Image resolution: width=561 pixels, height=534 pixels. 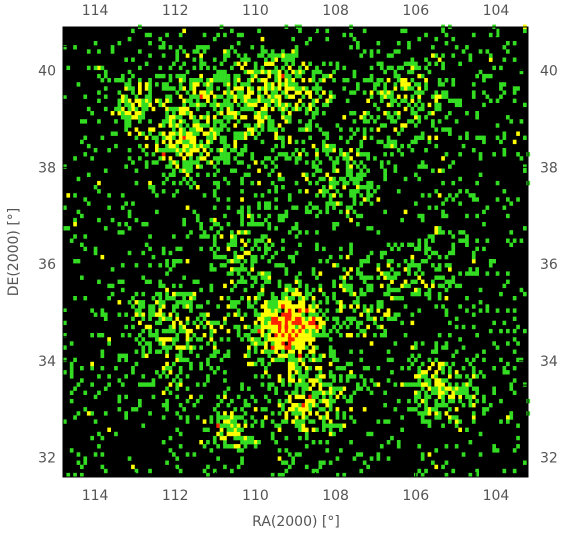 I want to click on x-tick-label: 114, so click(x=95, y=496).